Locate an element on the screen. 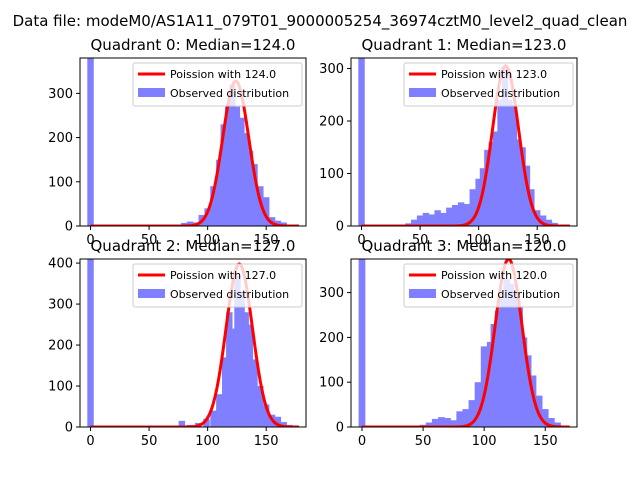 This screenshot has height=480, width=640. legend: Poission with 123.0 Observed distribution is located at coordinates (488, 84).